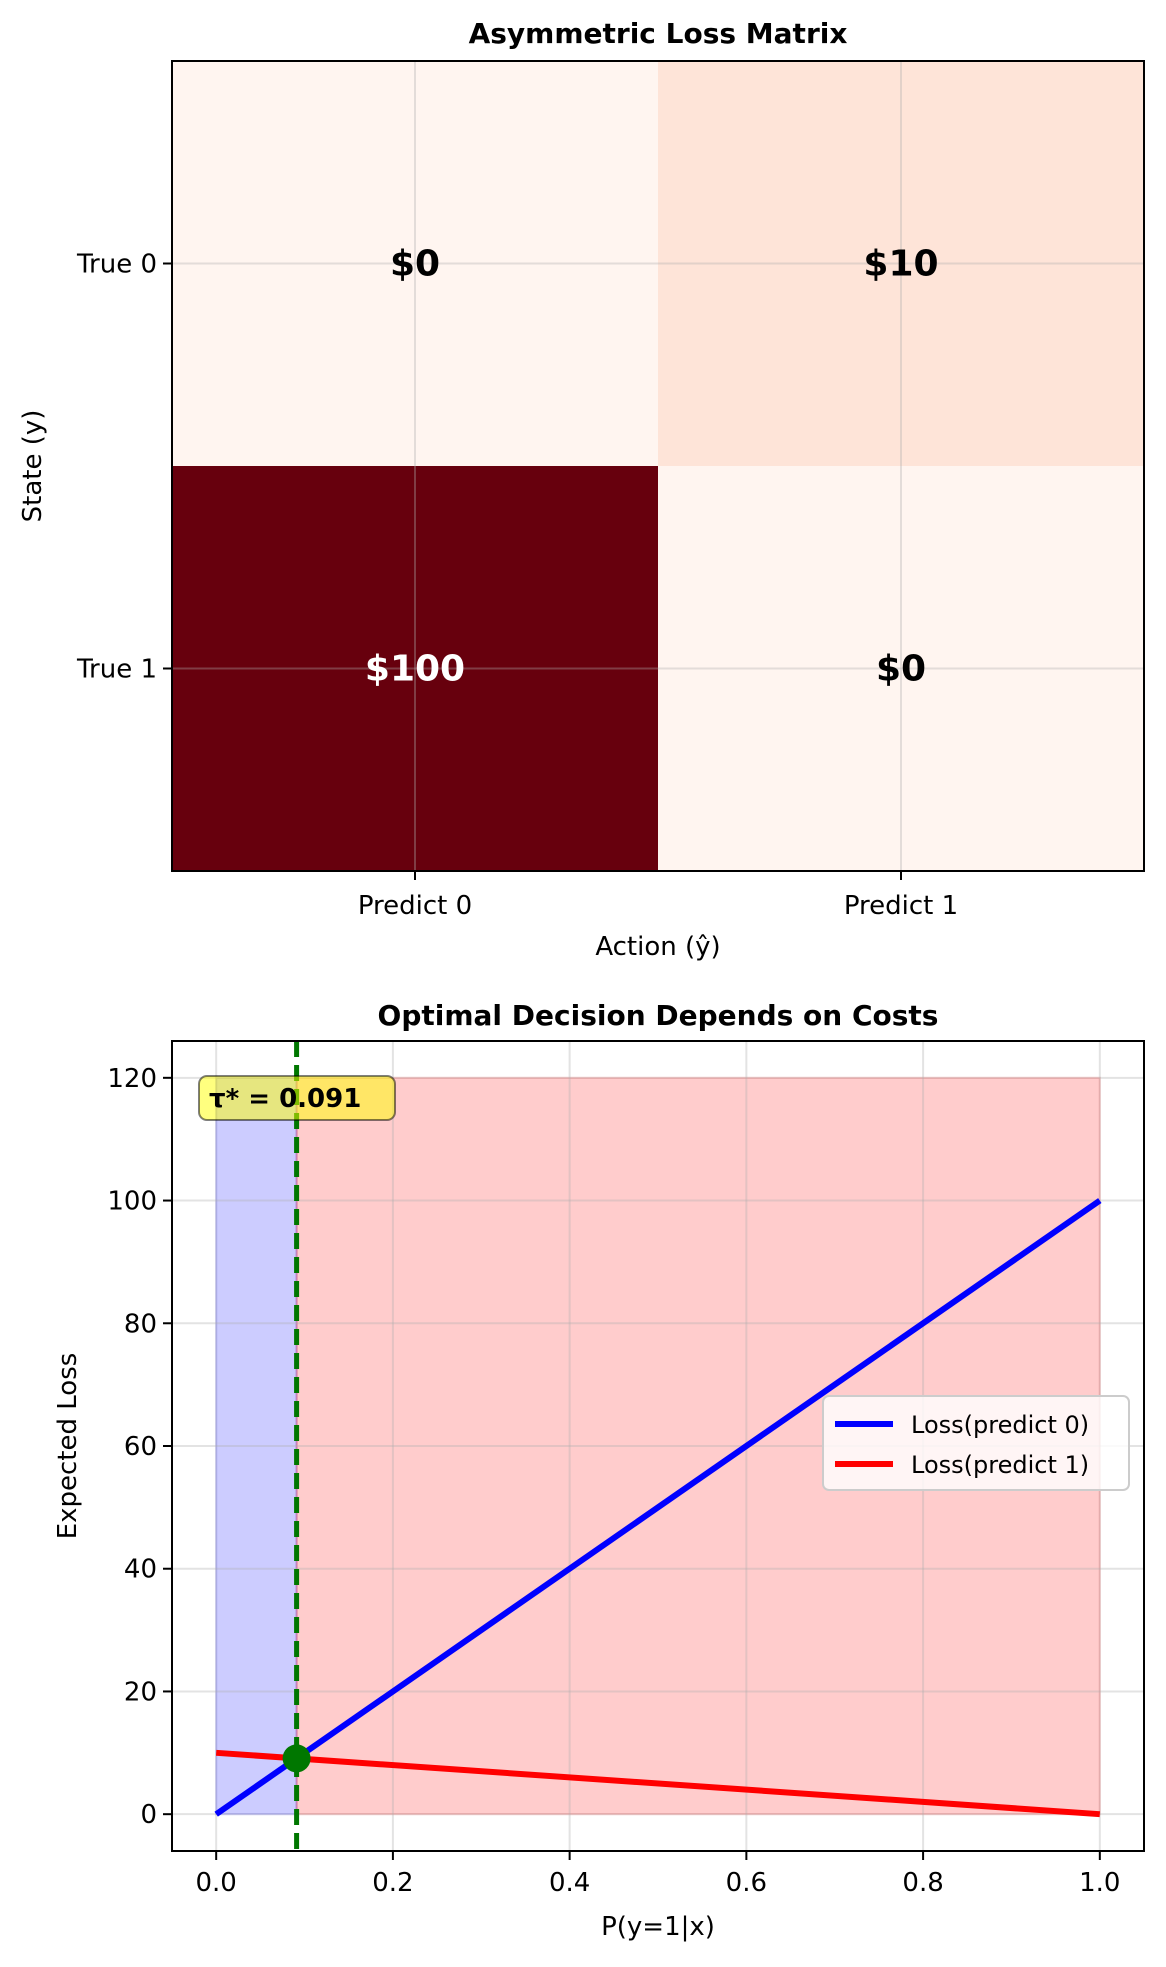 This screenshot has height=1967, width=1166. I want to click on x-tick-label: 1.0, so click(1099, 1883).